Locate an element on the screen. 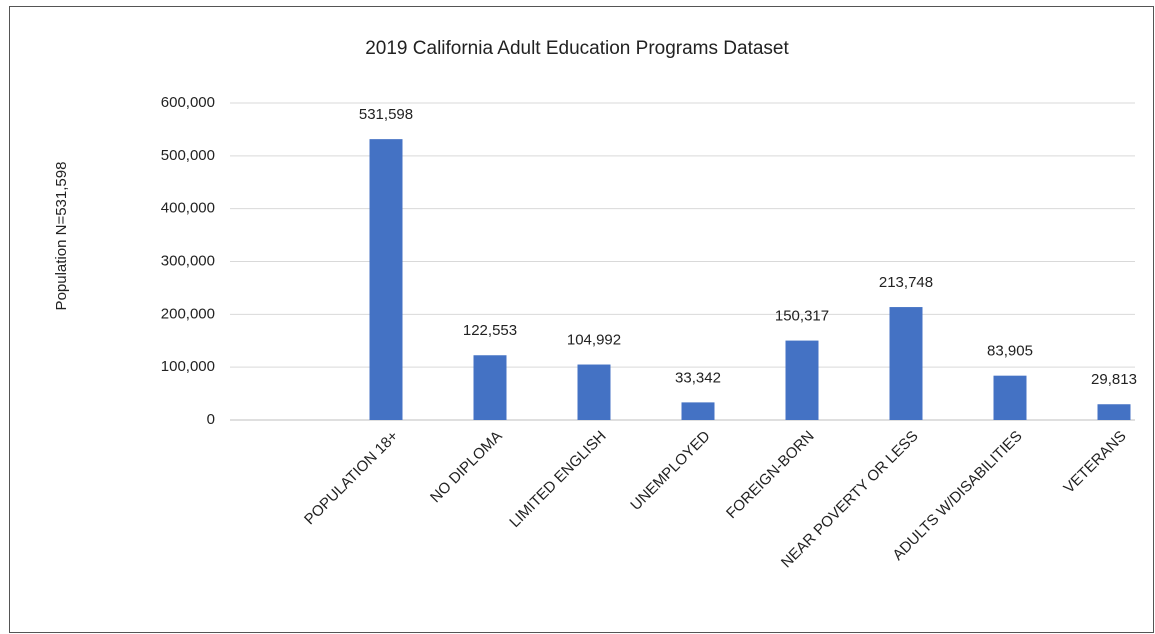 The height and width of the screenshot is (634, 1155). y-tick-label: 600,000 is located at coordinates (188, 102).